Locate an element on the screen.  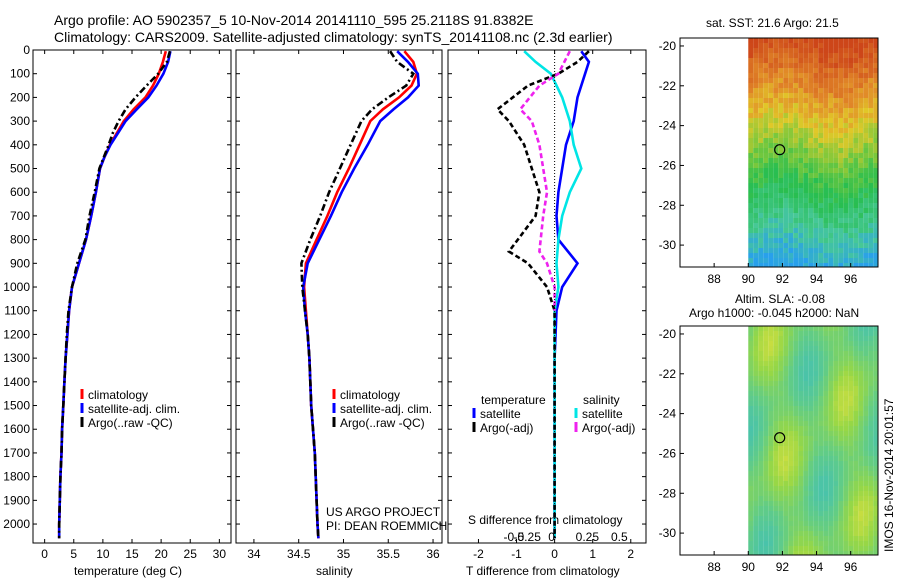
sst_map-xtick-label: 90 is located at coordinates (749, 279).